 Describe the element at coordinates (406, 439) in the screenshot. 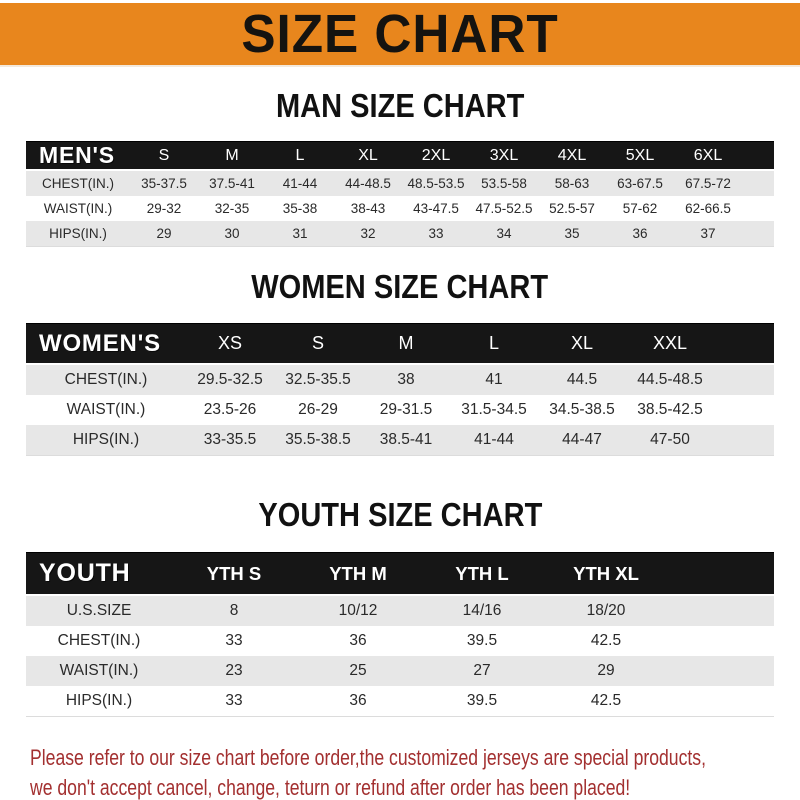

I see `size-cell: 38.5-41` at that location.